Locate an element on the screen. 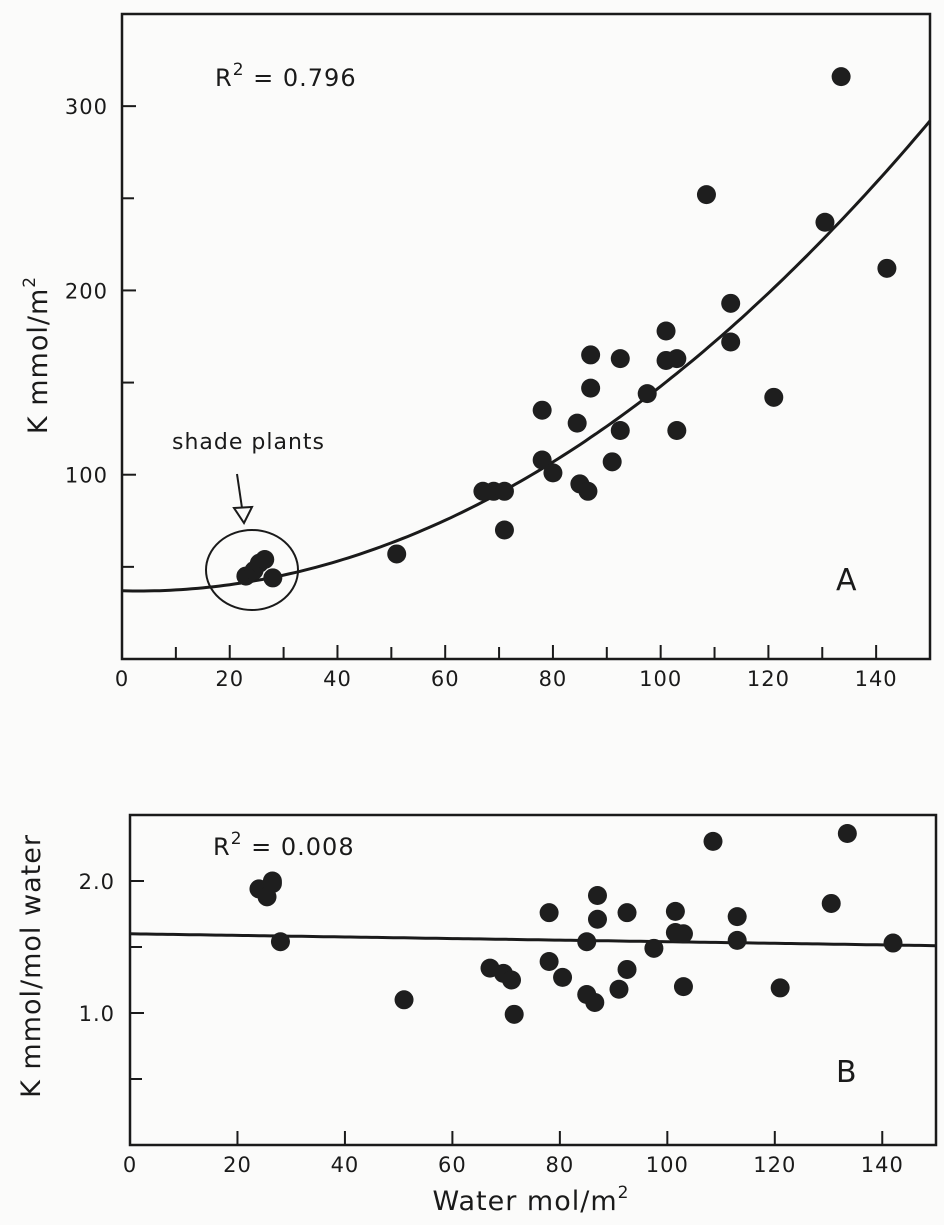  panel-a-x-tick-label: 80 is located at coordinates (553, 679).